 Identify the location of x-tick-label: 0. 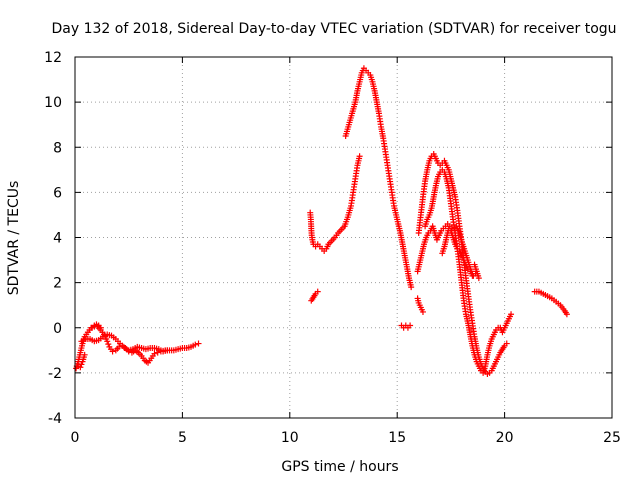
(75, 438).